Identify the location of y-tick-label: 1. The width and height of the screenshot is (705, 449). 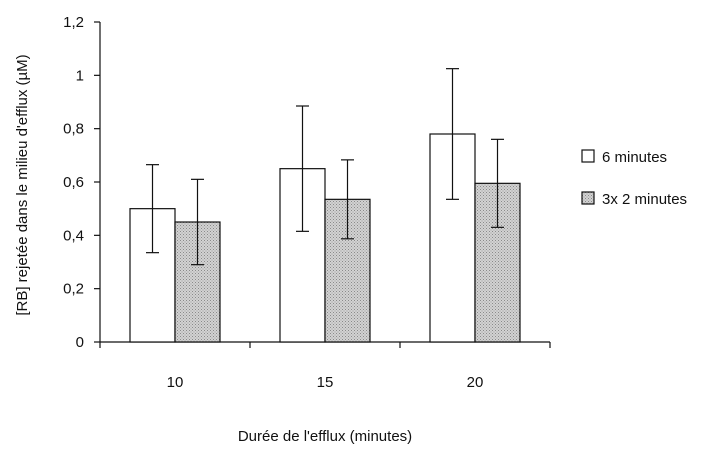
(80, 75).